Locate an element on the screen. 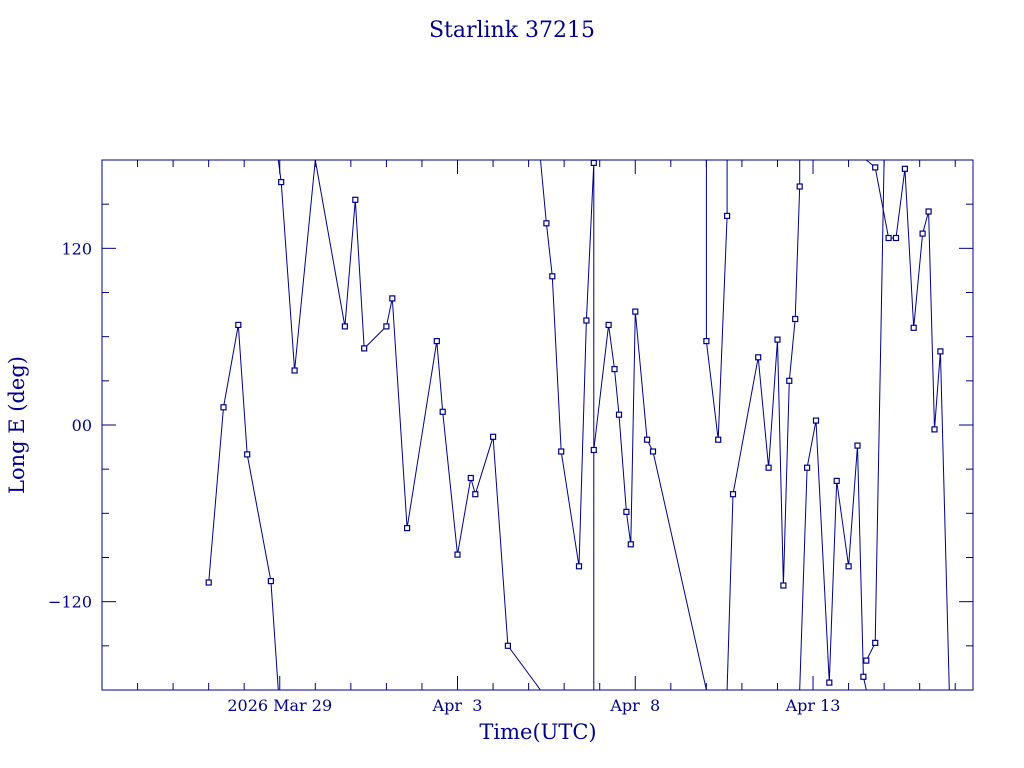 Image resolution: width=1024 pixels, height=768 pixels. x-tick-label: Apr 3 is located at coordinates (457, 705).